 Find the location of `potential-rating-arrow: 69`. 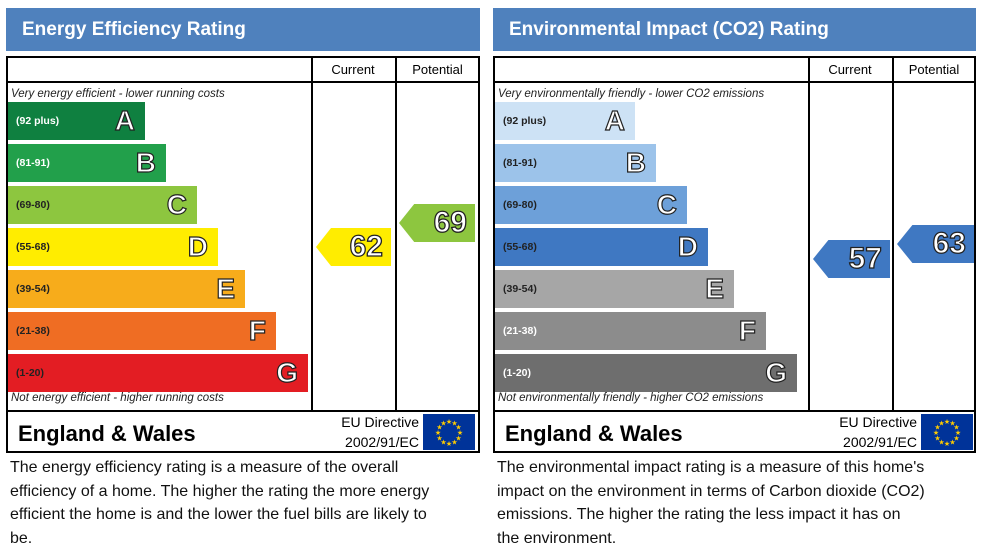

potential-rating-arrow: 69 is located at coordinates (437, 223).